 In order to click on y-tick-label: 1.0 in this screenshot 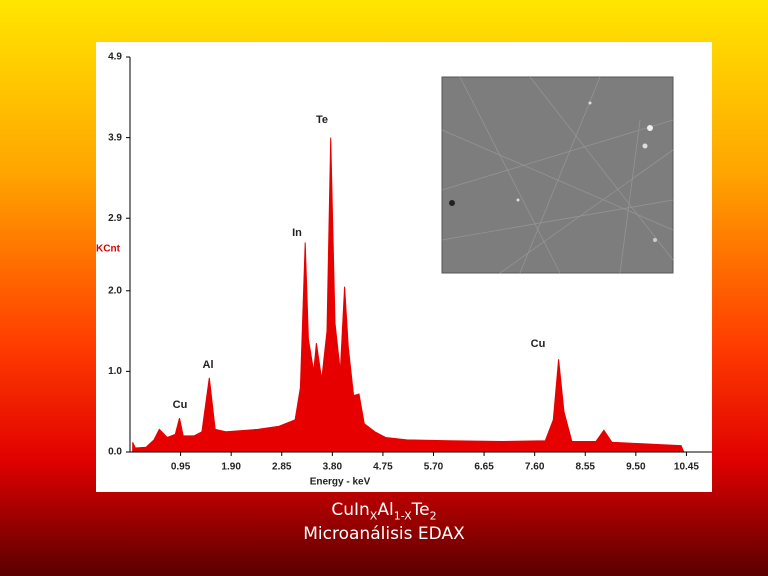, I will do `click(115, 371)`.